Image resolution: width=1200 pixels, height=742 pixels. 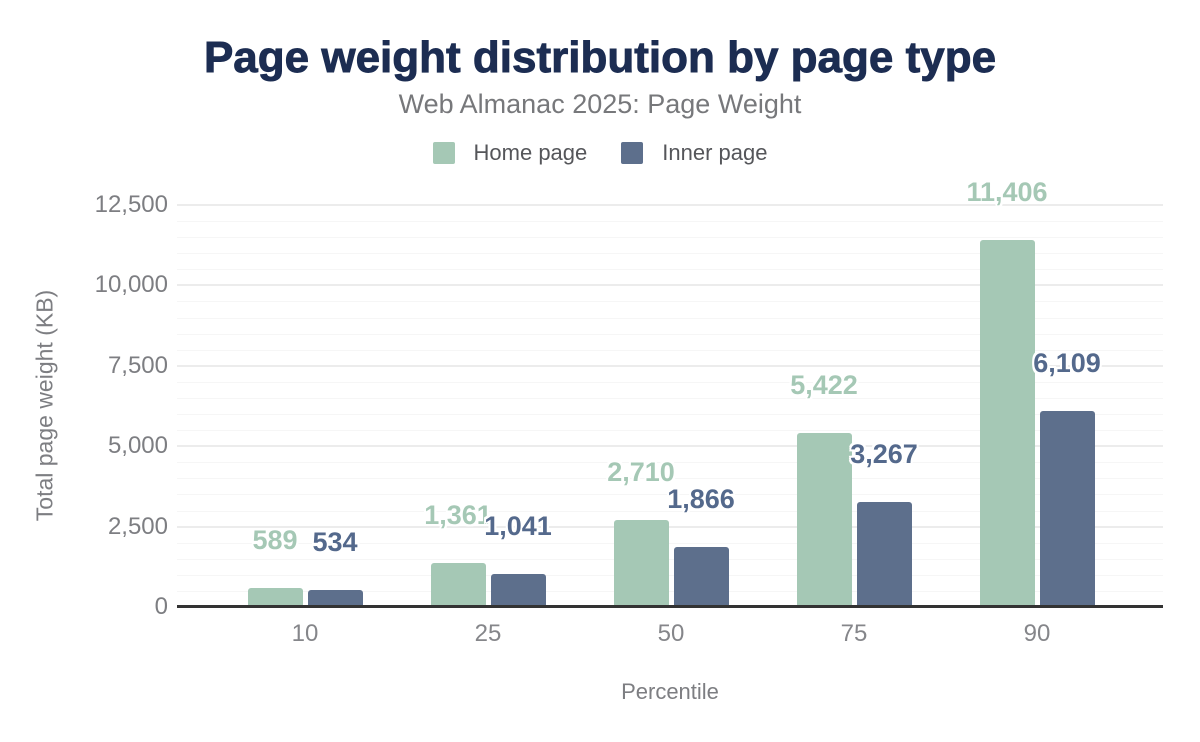 What do you see at coordinates (600, 153) in the screenshot?
I see `legend: Home page Inner page` at bounding box center [600, 153].